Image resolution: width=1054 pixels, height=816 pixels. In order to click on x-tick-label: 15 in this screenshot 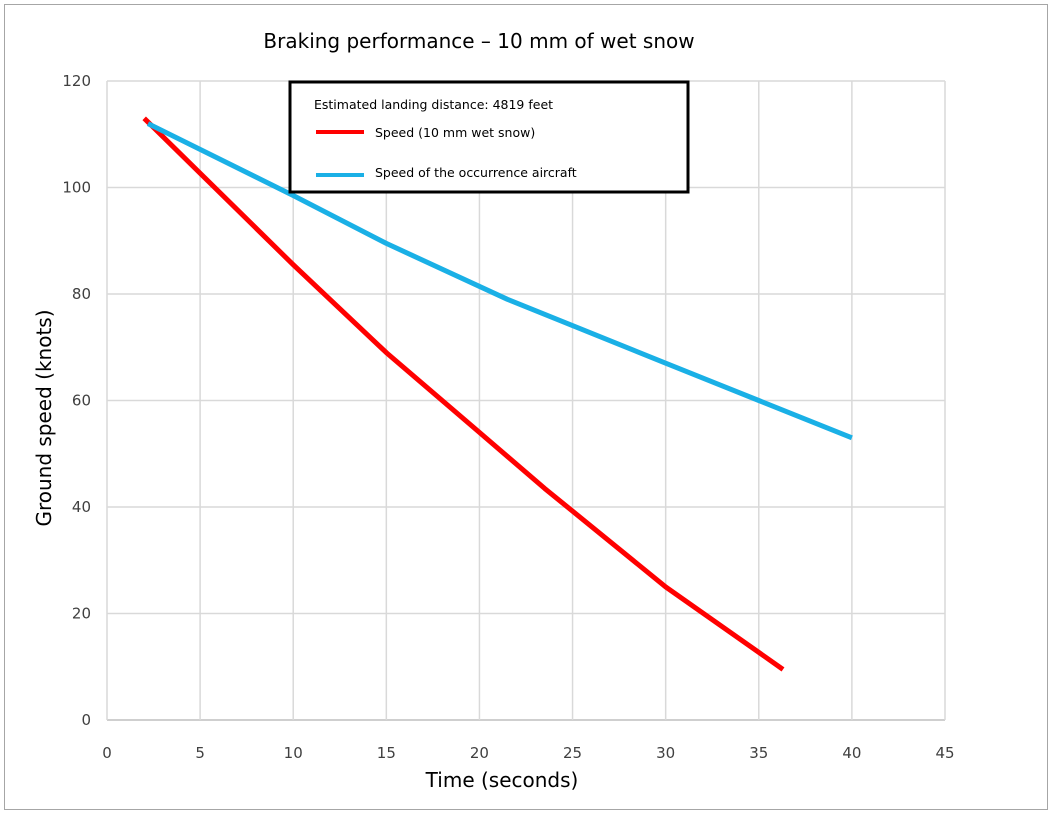, I will do `click(386, 753)`.